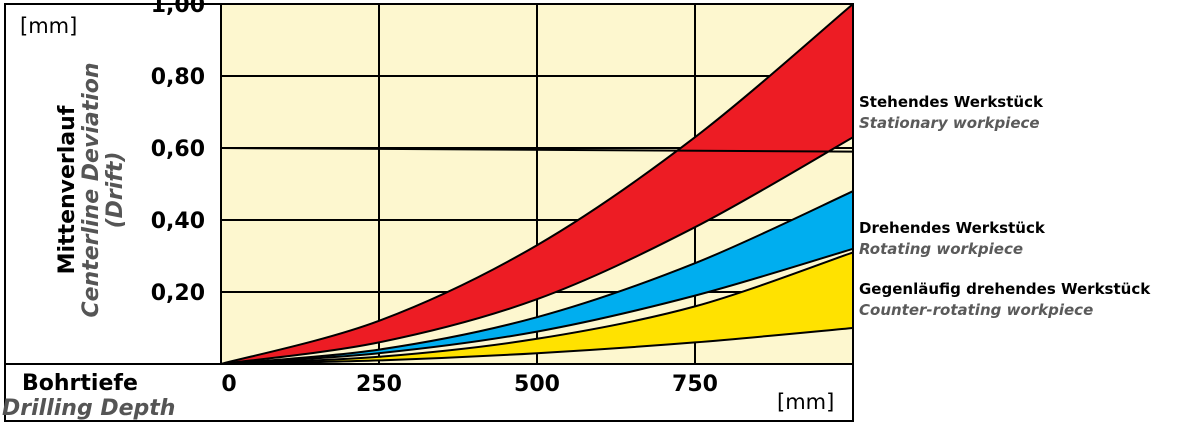 The width and height of the screenshot is (1189, 423). Describe the element at coordinates (178, 149) in the screenshot. I see `y-tick-label: 0,60` at that location.